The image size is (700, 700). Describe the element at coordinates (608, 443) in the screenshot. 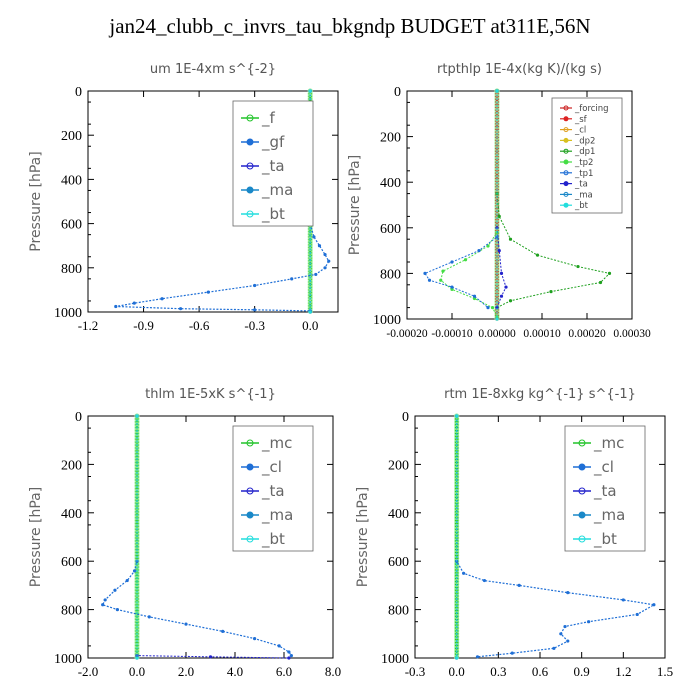

I see `legend-label: _mc` at that location.